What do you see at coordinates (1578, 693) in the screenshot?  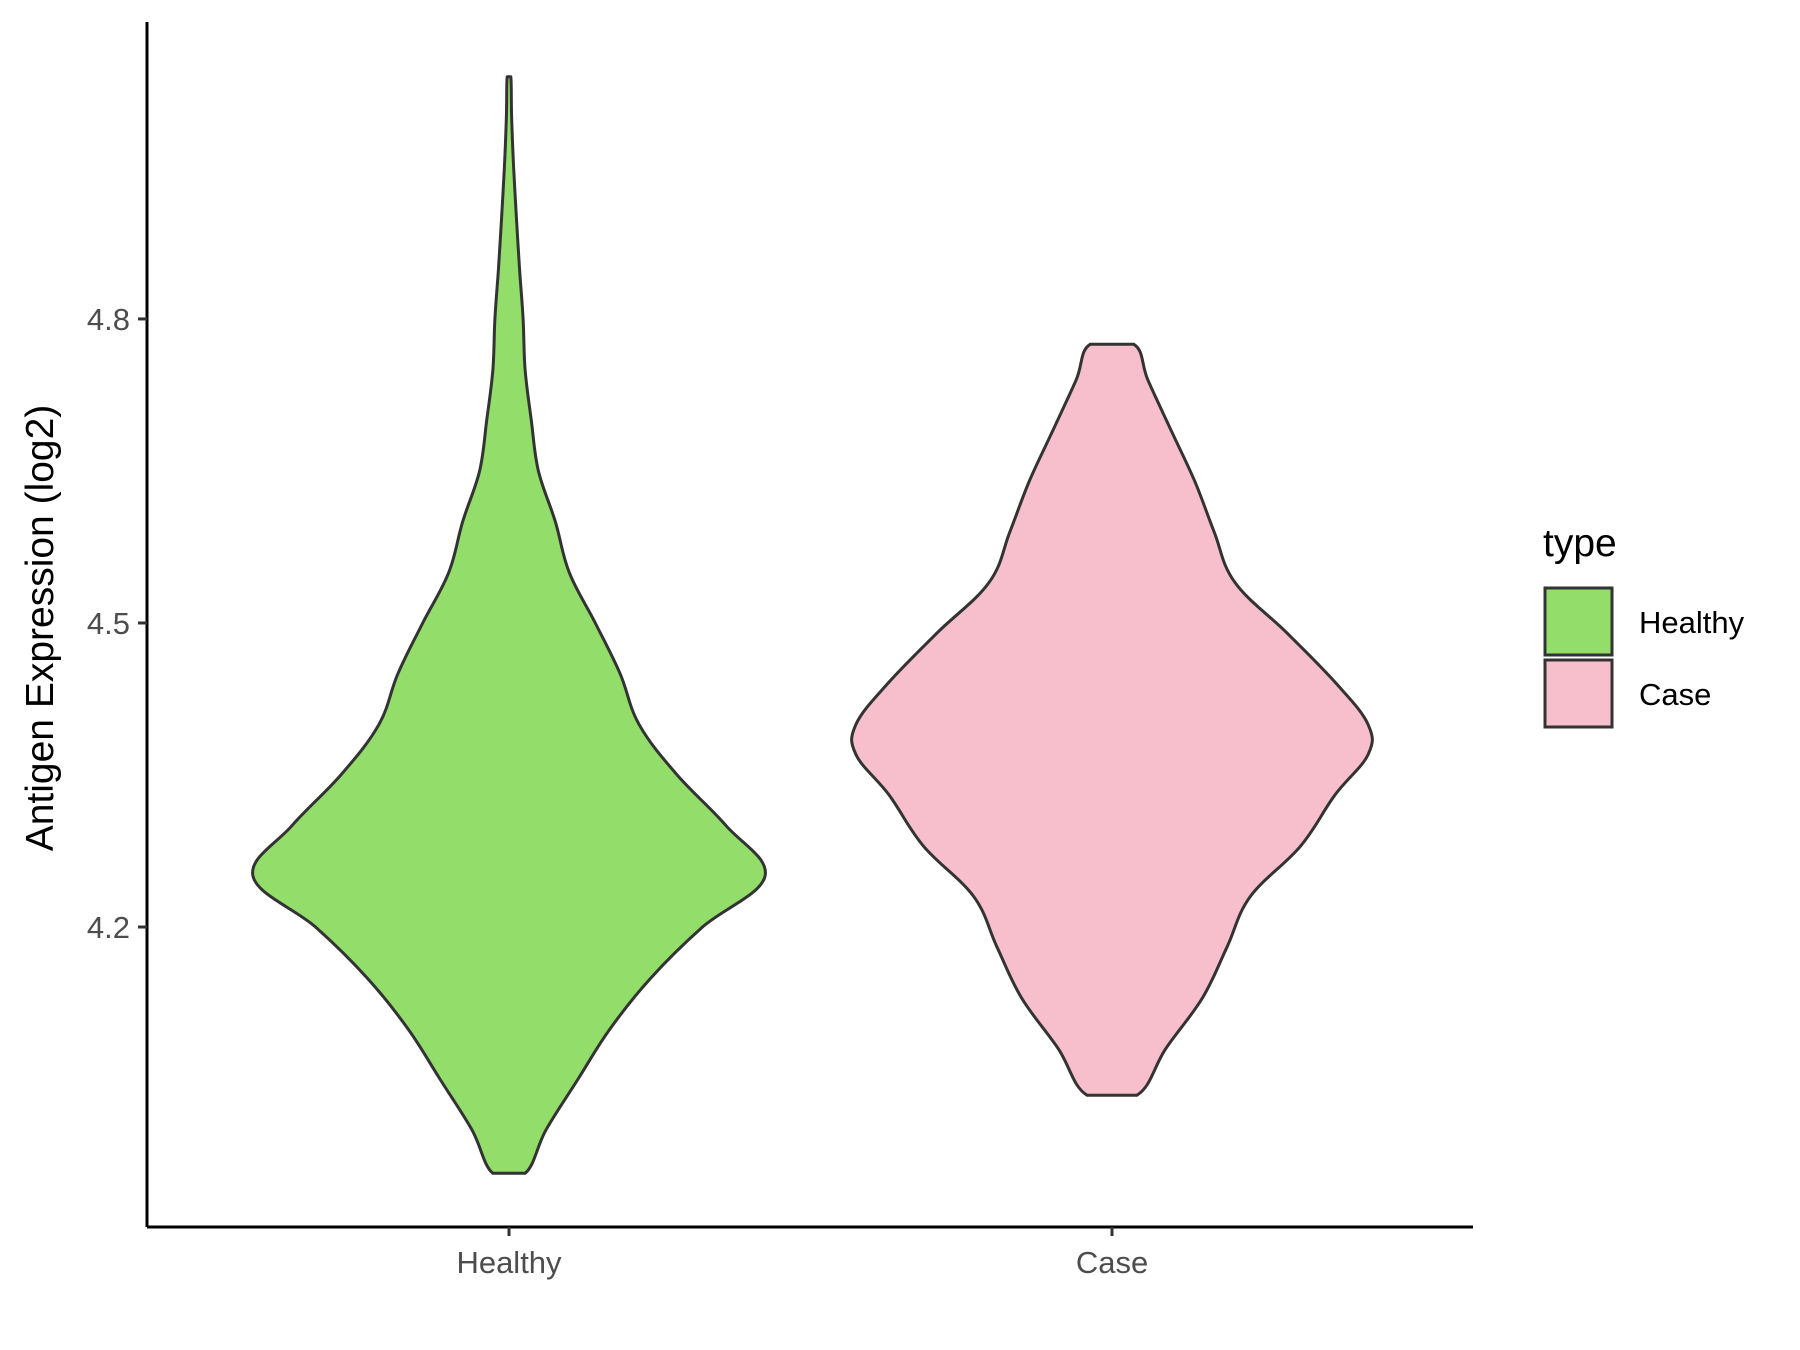 I see `legend-key-case` at bounding box center [1578, 693].